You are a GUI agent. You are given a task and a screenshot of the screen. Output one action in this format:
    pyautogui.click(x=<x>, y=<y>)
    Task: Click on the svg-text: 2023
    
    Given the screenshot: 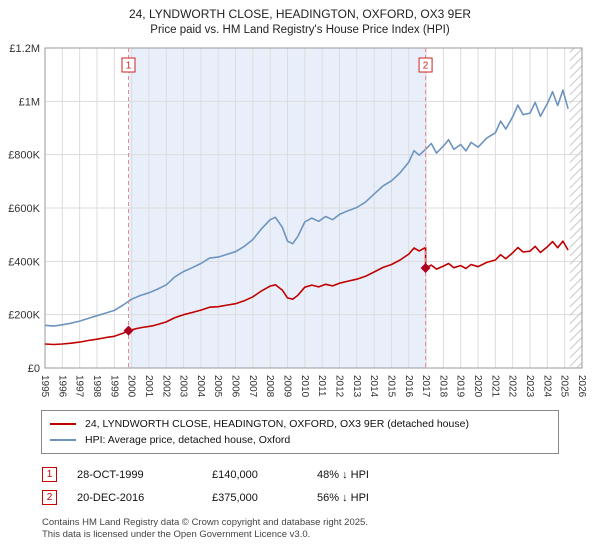 What is the action you would take?
    pyautogui.click(x=529, y=386)
    